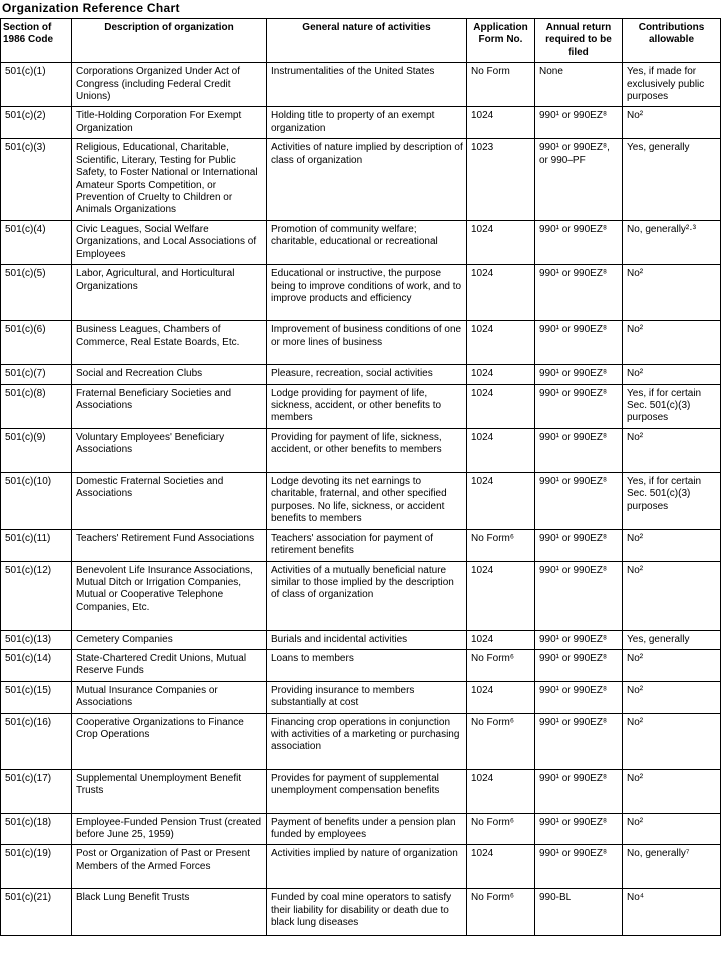 This screenshot has height=963, width=721. Describe the element at coordinates (578, 912) in the screenshot. I see `table-cell: 990-BL` at that location.